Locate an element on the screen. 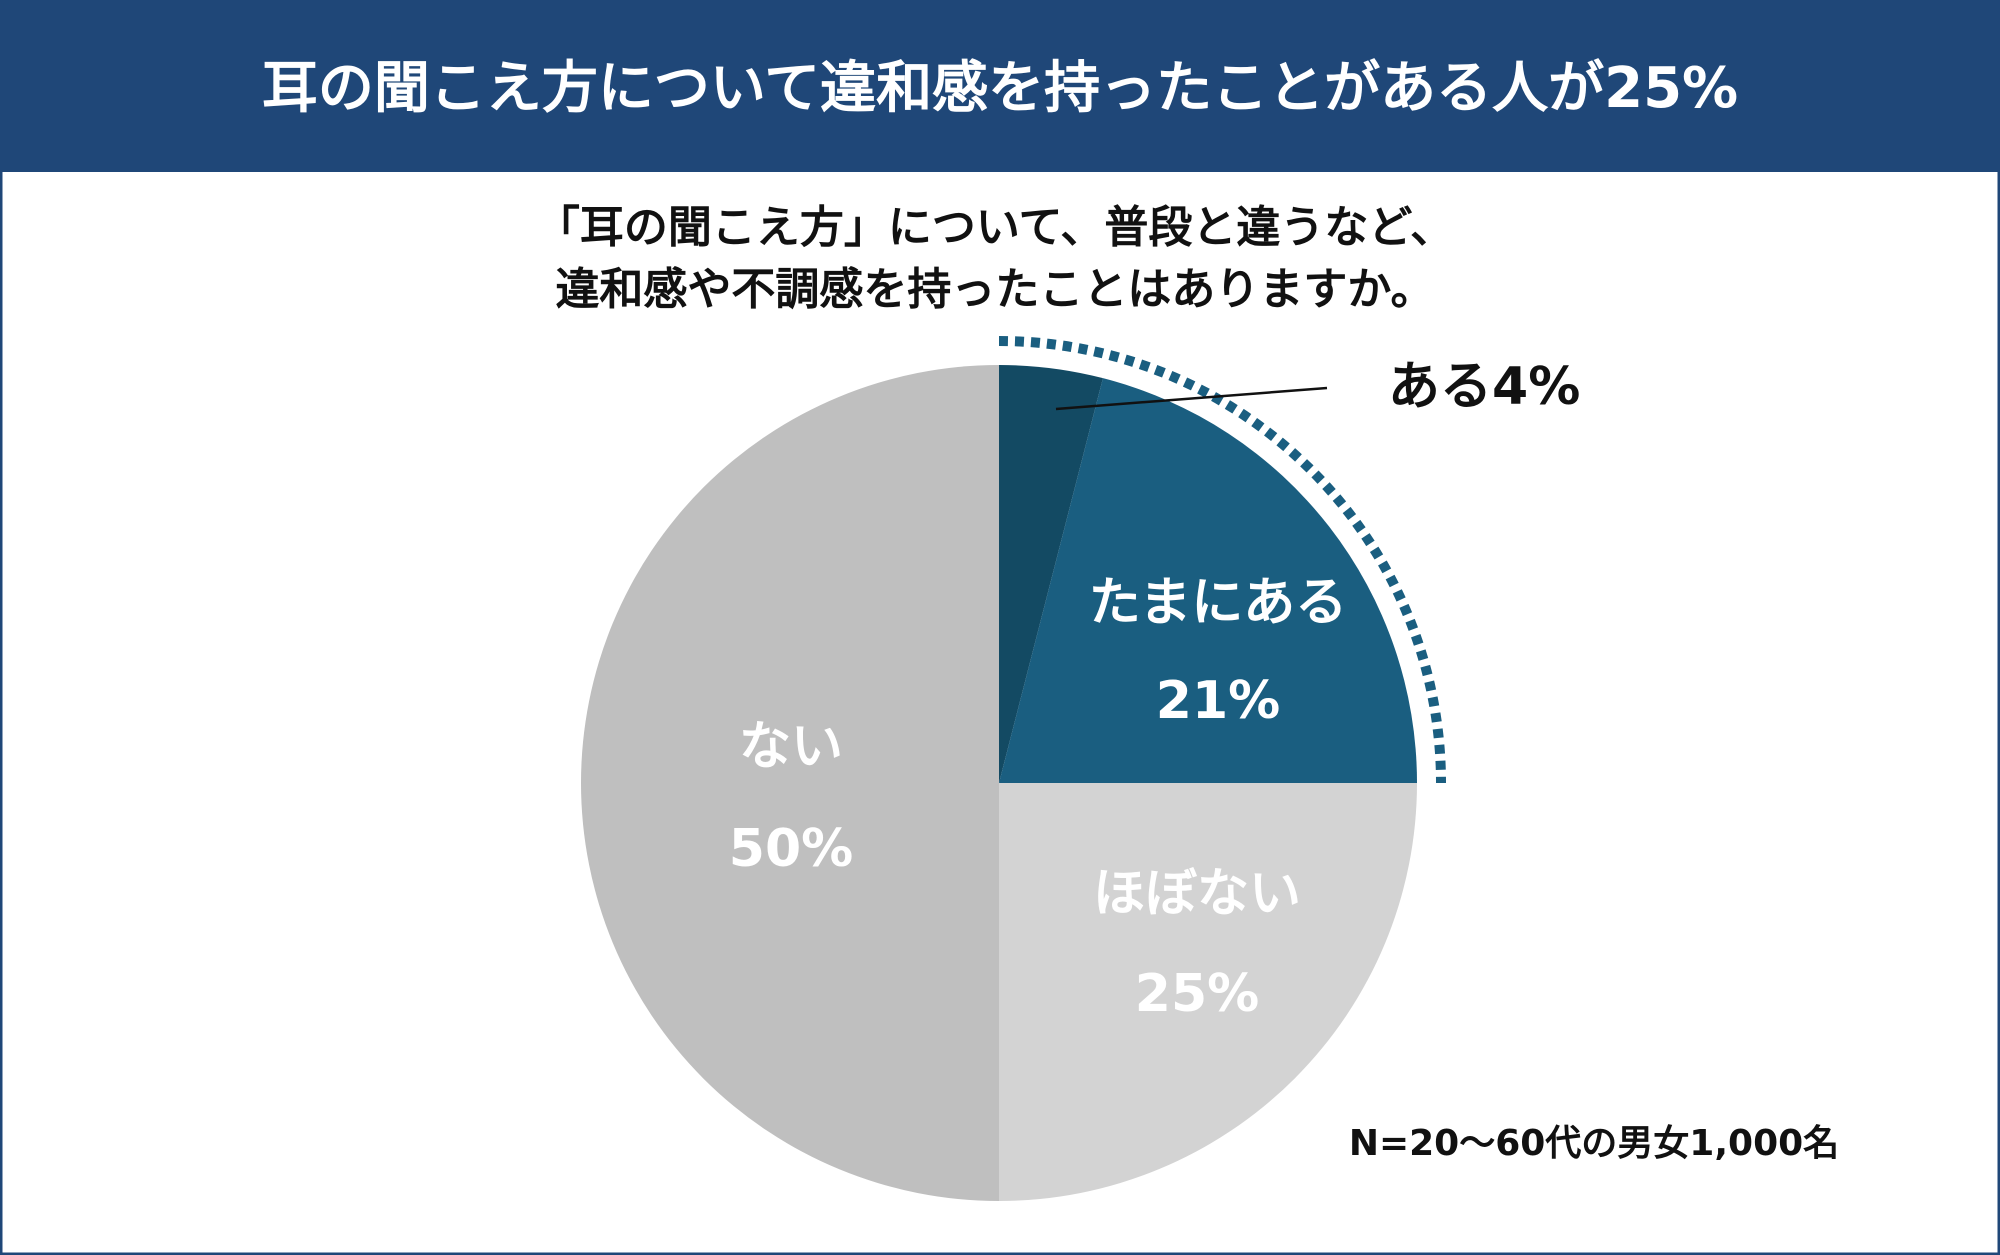 This screenshot has width=2000, height=1255. category-label: ほぼない is located at coordinates (1197, 894).